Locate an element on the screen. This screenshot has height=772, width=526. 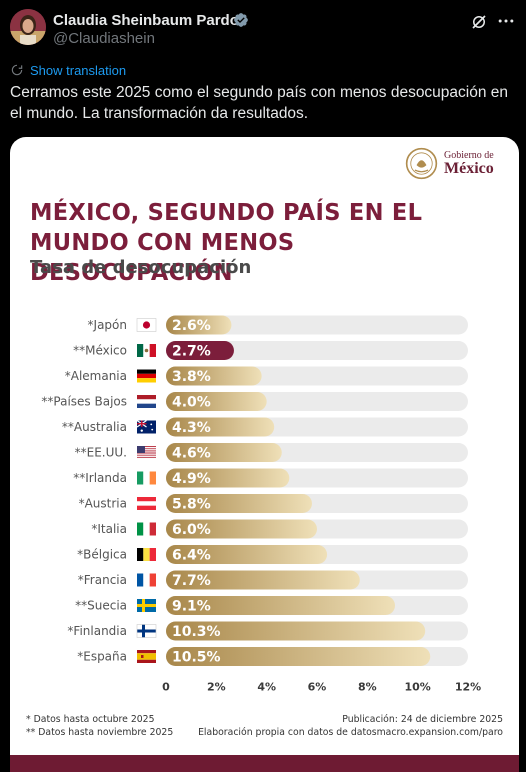
x-tick-label: 0 is located at coordinates (166, 687).